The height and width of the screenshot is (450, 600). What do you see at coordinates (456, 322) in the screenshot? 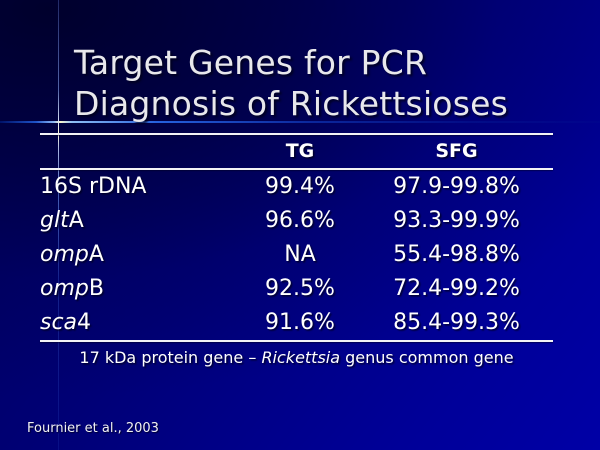
I see `sfg-value-cell: 85.4-99.3%` at bounding box center [456, 322].